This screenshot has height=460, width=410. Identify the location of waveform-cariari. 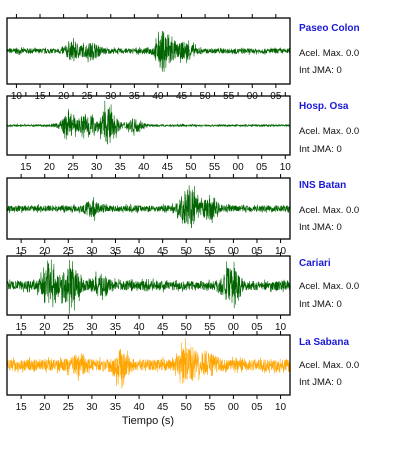
(148, 286).